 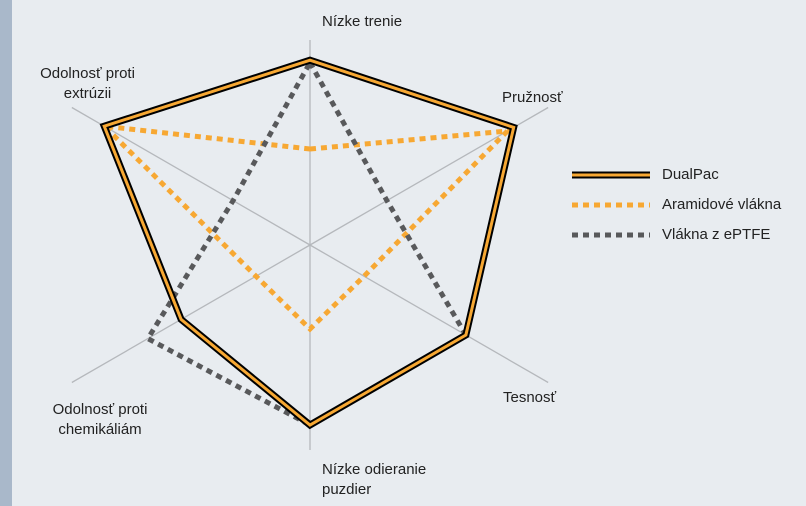 I want to click on axis-label: Nízke odieranie puzdier, so click(x=374, y=479).